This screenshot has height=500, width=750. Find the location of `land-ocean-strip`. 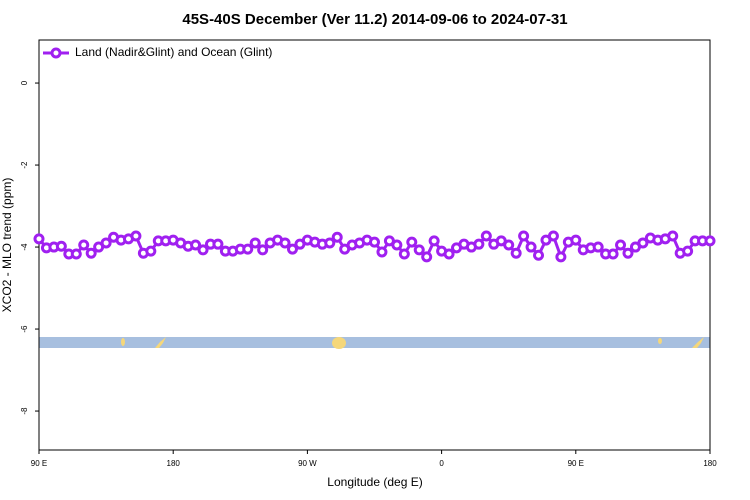

land-ocean-strip is located at coordinates (374, 343).